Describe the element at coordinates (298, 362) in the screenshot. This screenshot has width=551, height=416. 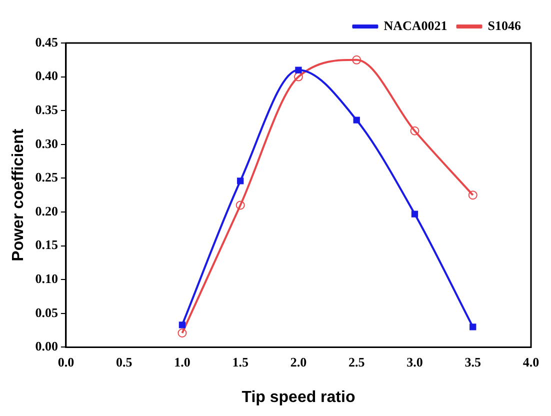
I see `x-tick-label: 2.0` at that location.